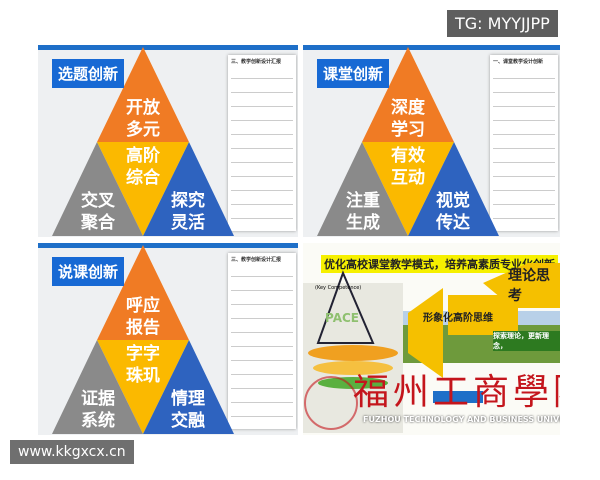 The height and width of the screenshot is (480, 600). I want to click on watermark-bottom: www.kkgxcx.cn, so click(72, 452).